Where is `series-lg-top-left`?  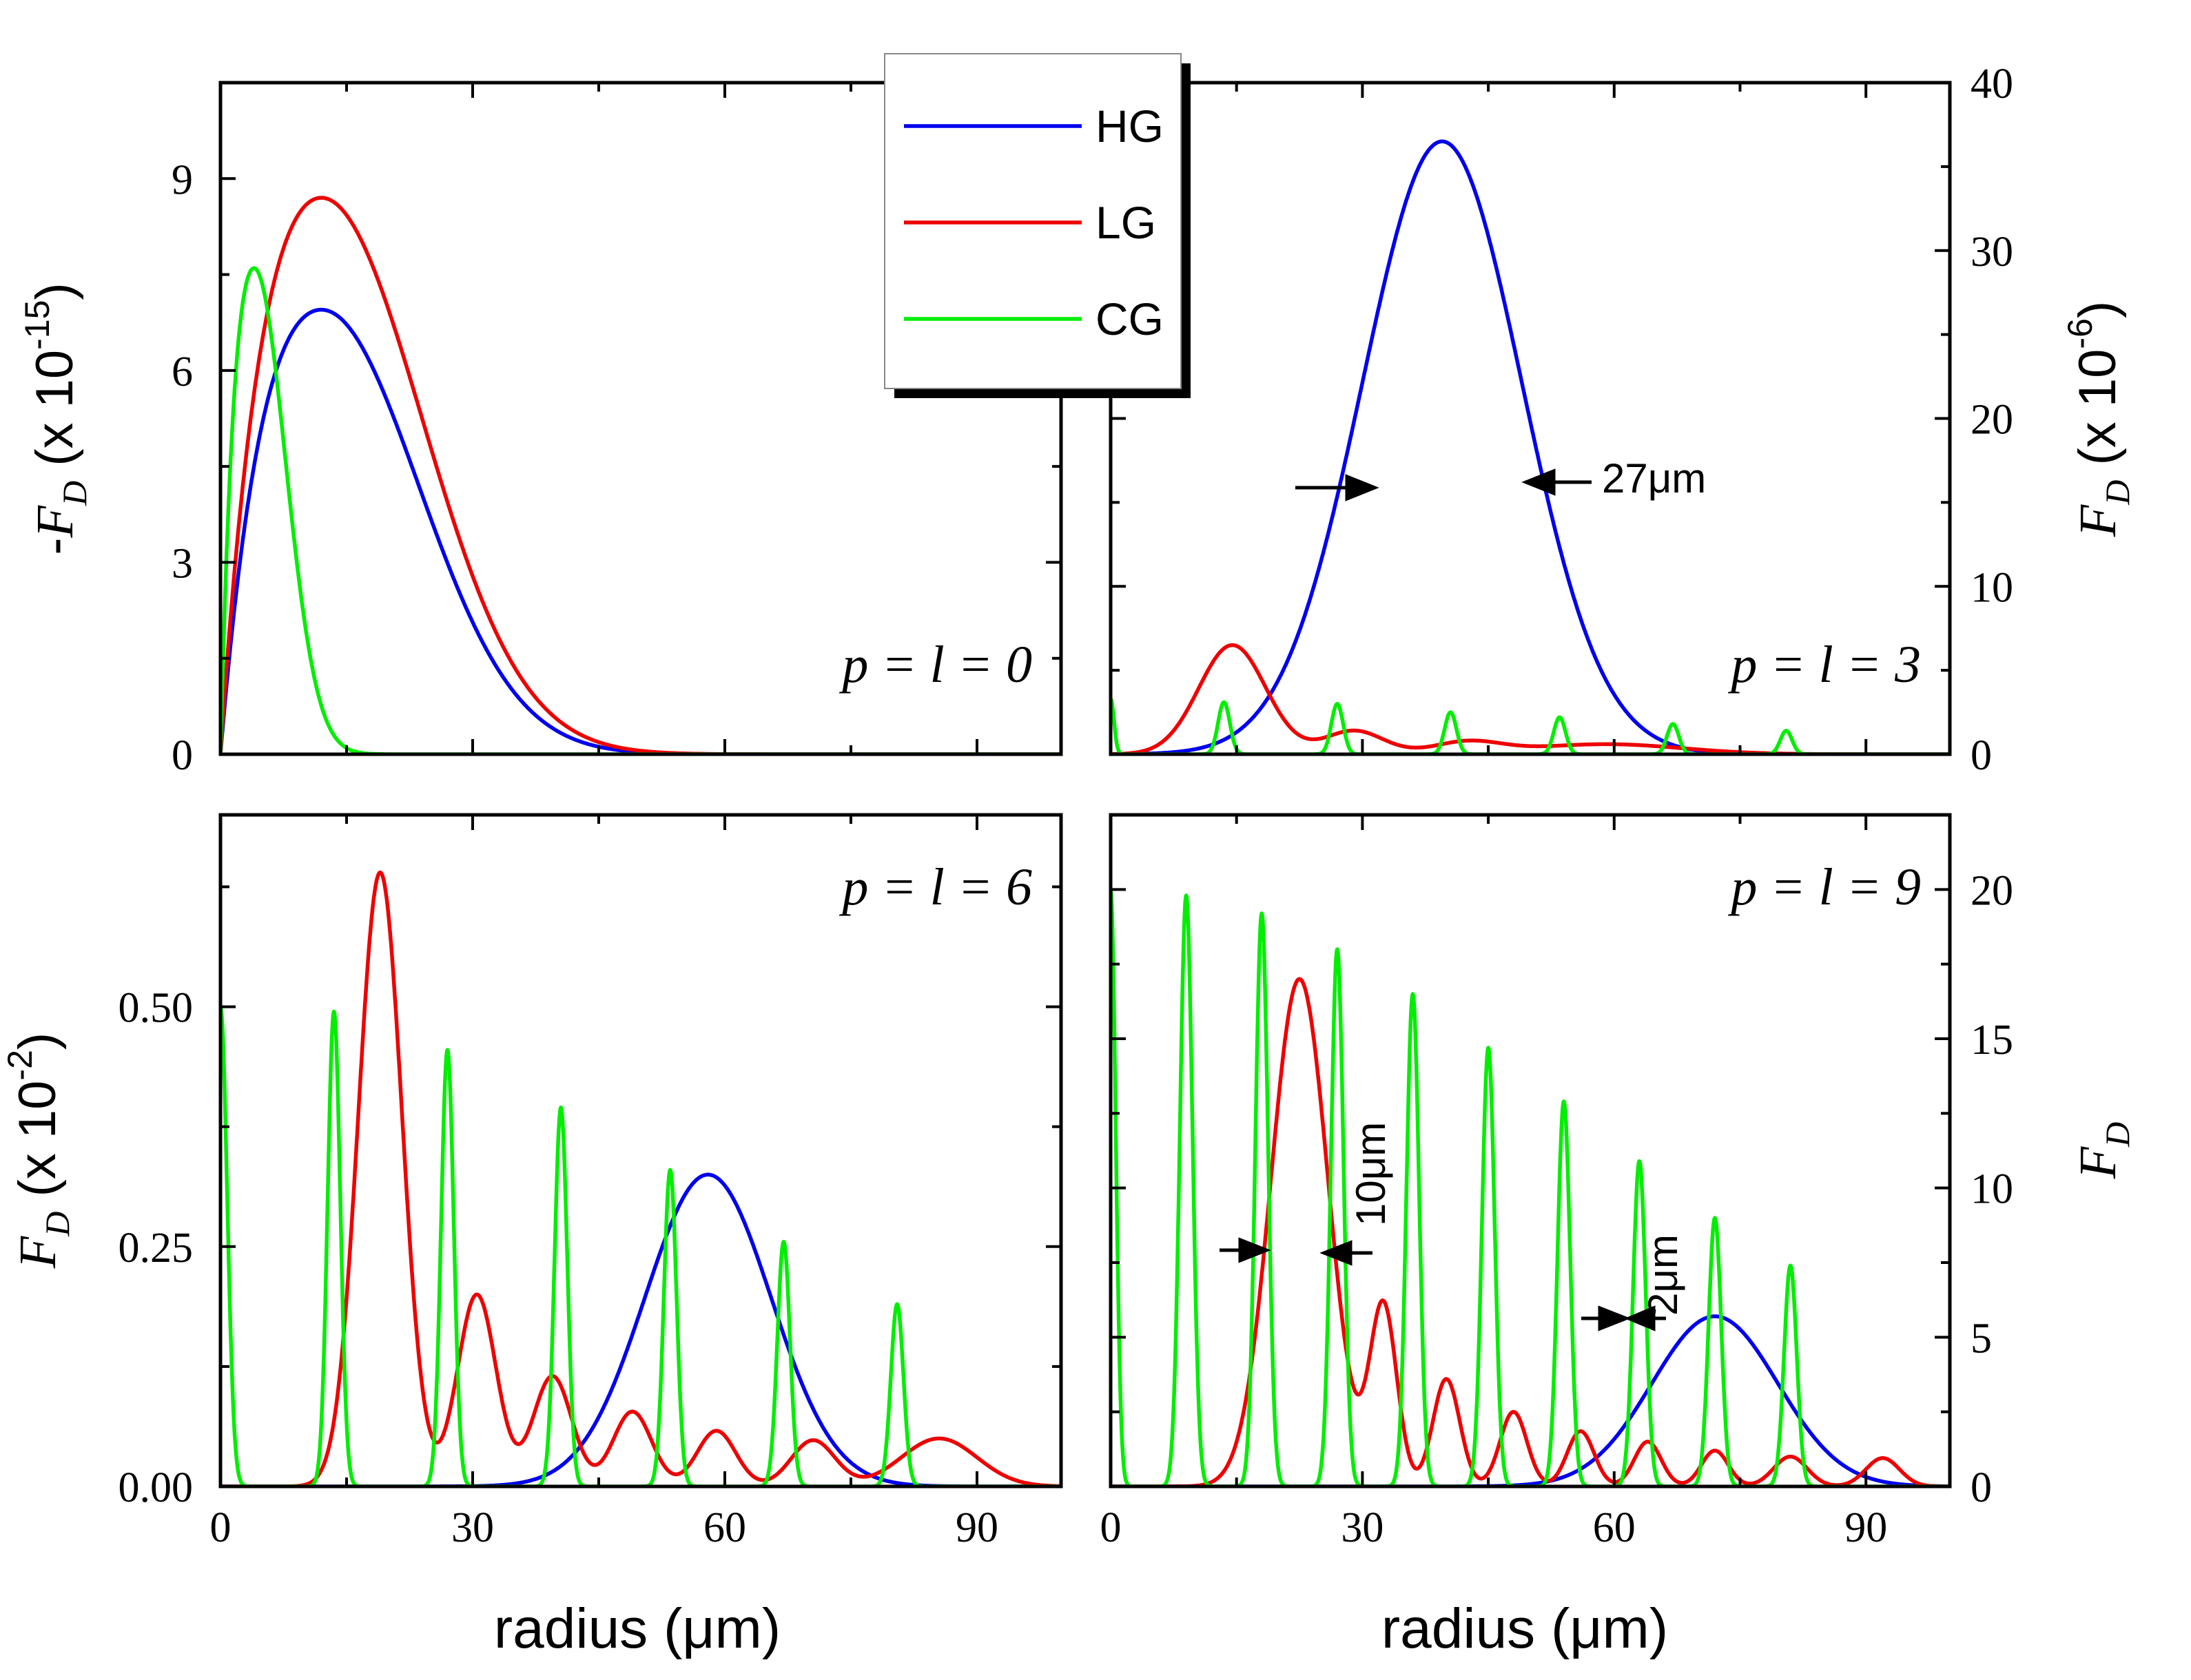
series-lg-top-left is located at coordinates (640, 475).